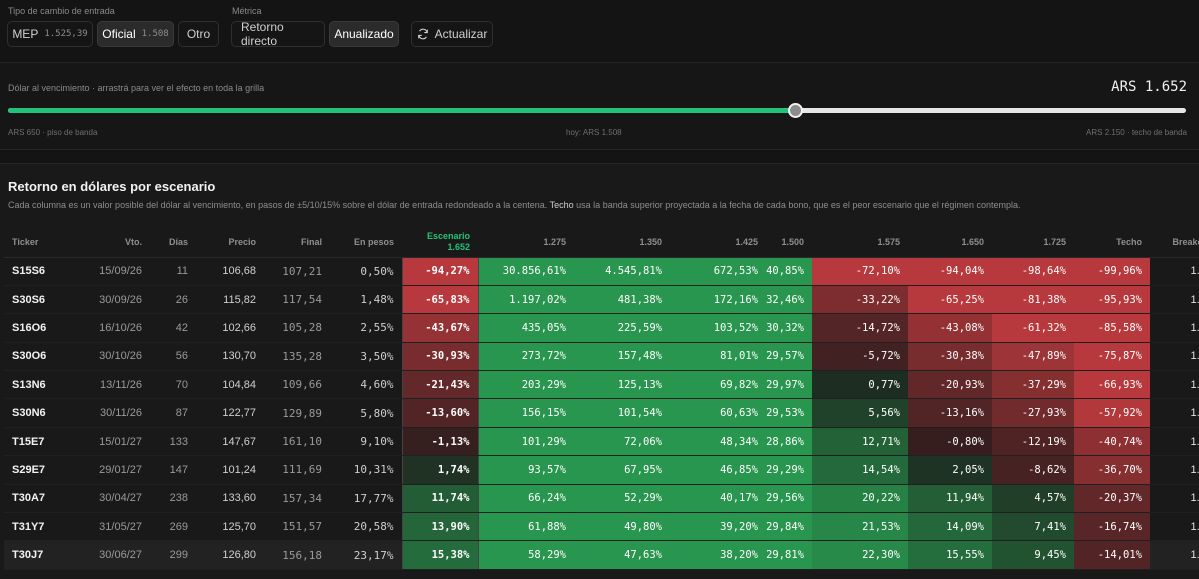 The width and height of the screenshot is (1199, 579). What do you see at coordinates (173, 527) in the screenshot?
I see `cell-dias: 269` at bounding box center [173, 527].